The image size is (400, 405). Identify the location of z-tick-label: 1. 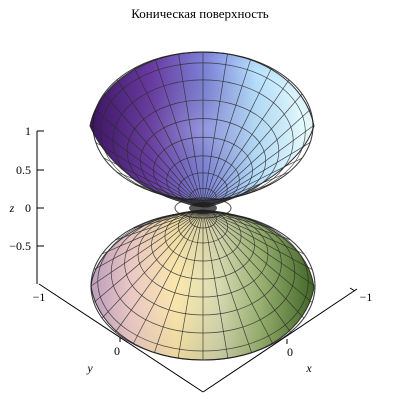
(28, 131).